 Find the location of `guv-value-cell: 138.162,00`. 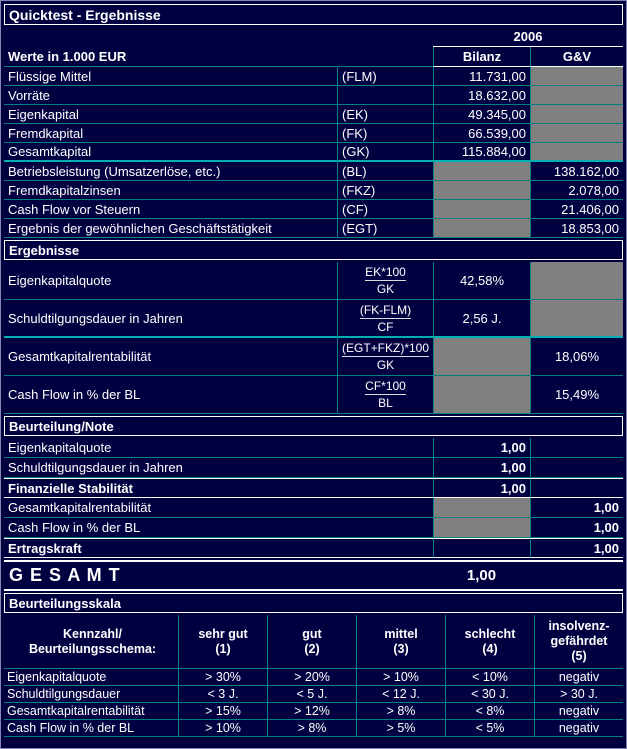

guv-value-cell: 138.162,00 is located at coordinates (576, 171).